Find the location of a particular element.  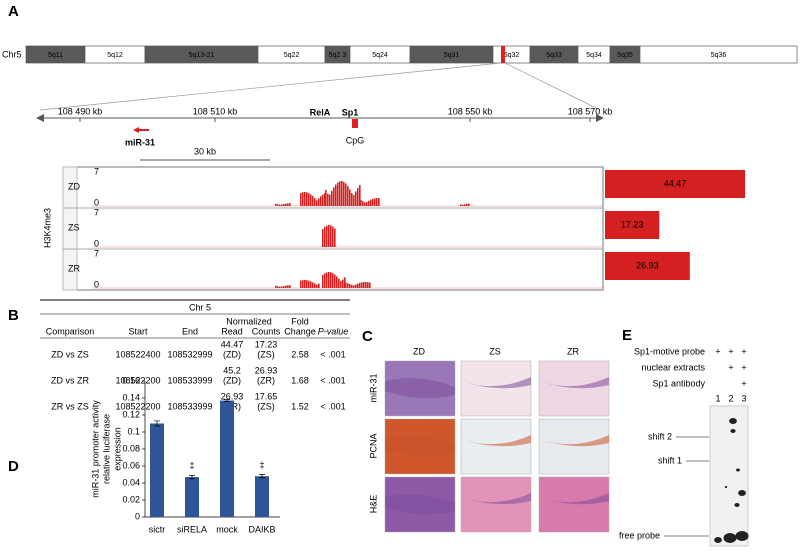

count-bar is located at coordinates (647, 266).